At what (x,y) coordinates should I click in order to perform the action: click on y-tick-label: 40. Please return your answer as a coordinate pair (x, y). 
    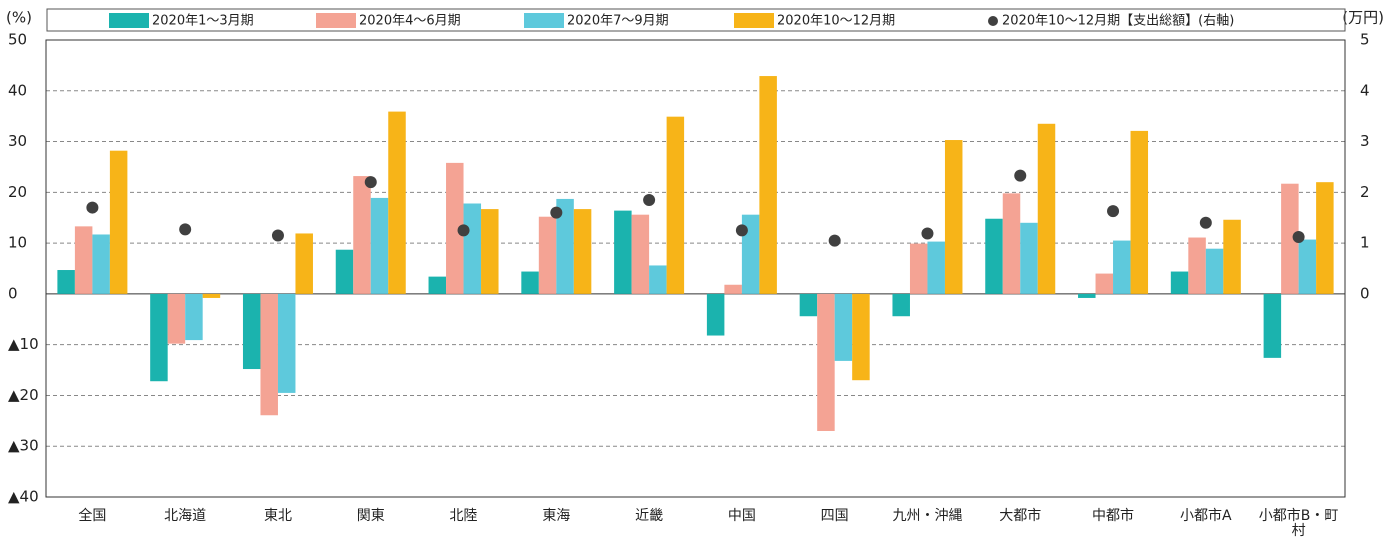
    Looking at the image, I should click on (17, 90).